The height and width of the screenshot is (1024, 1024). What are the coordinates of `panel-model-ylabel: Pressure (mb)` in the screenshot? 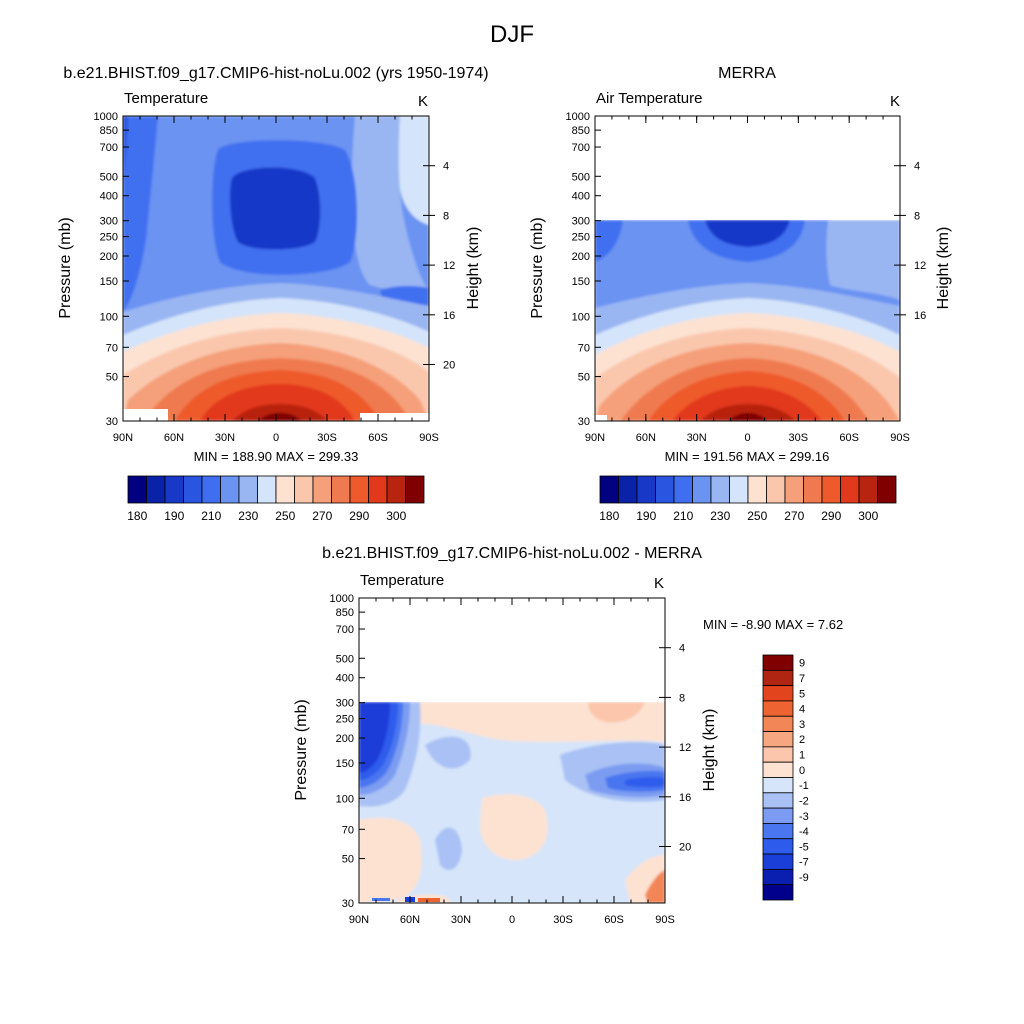 It's located at (65, 267).